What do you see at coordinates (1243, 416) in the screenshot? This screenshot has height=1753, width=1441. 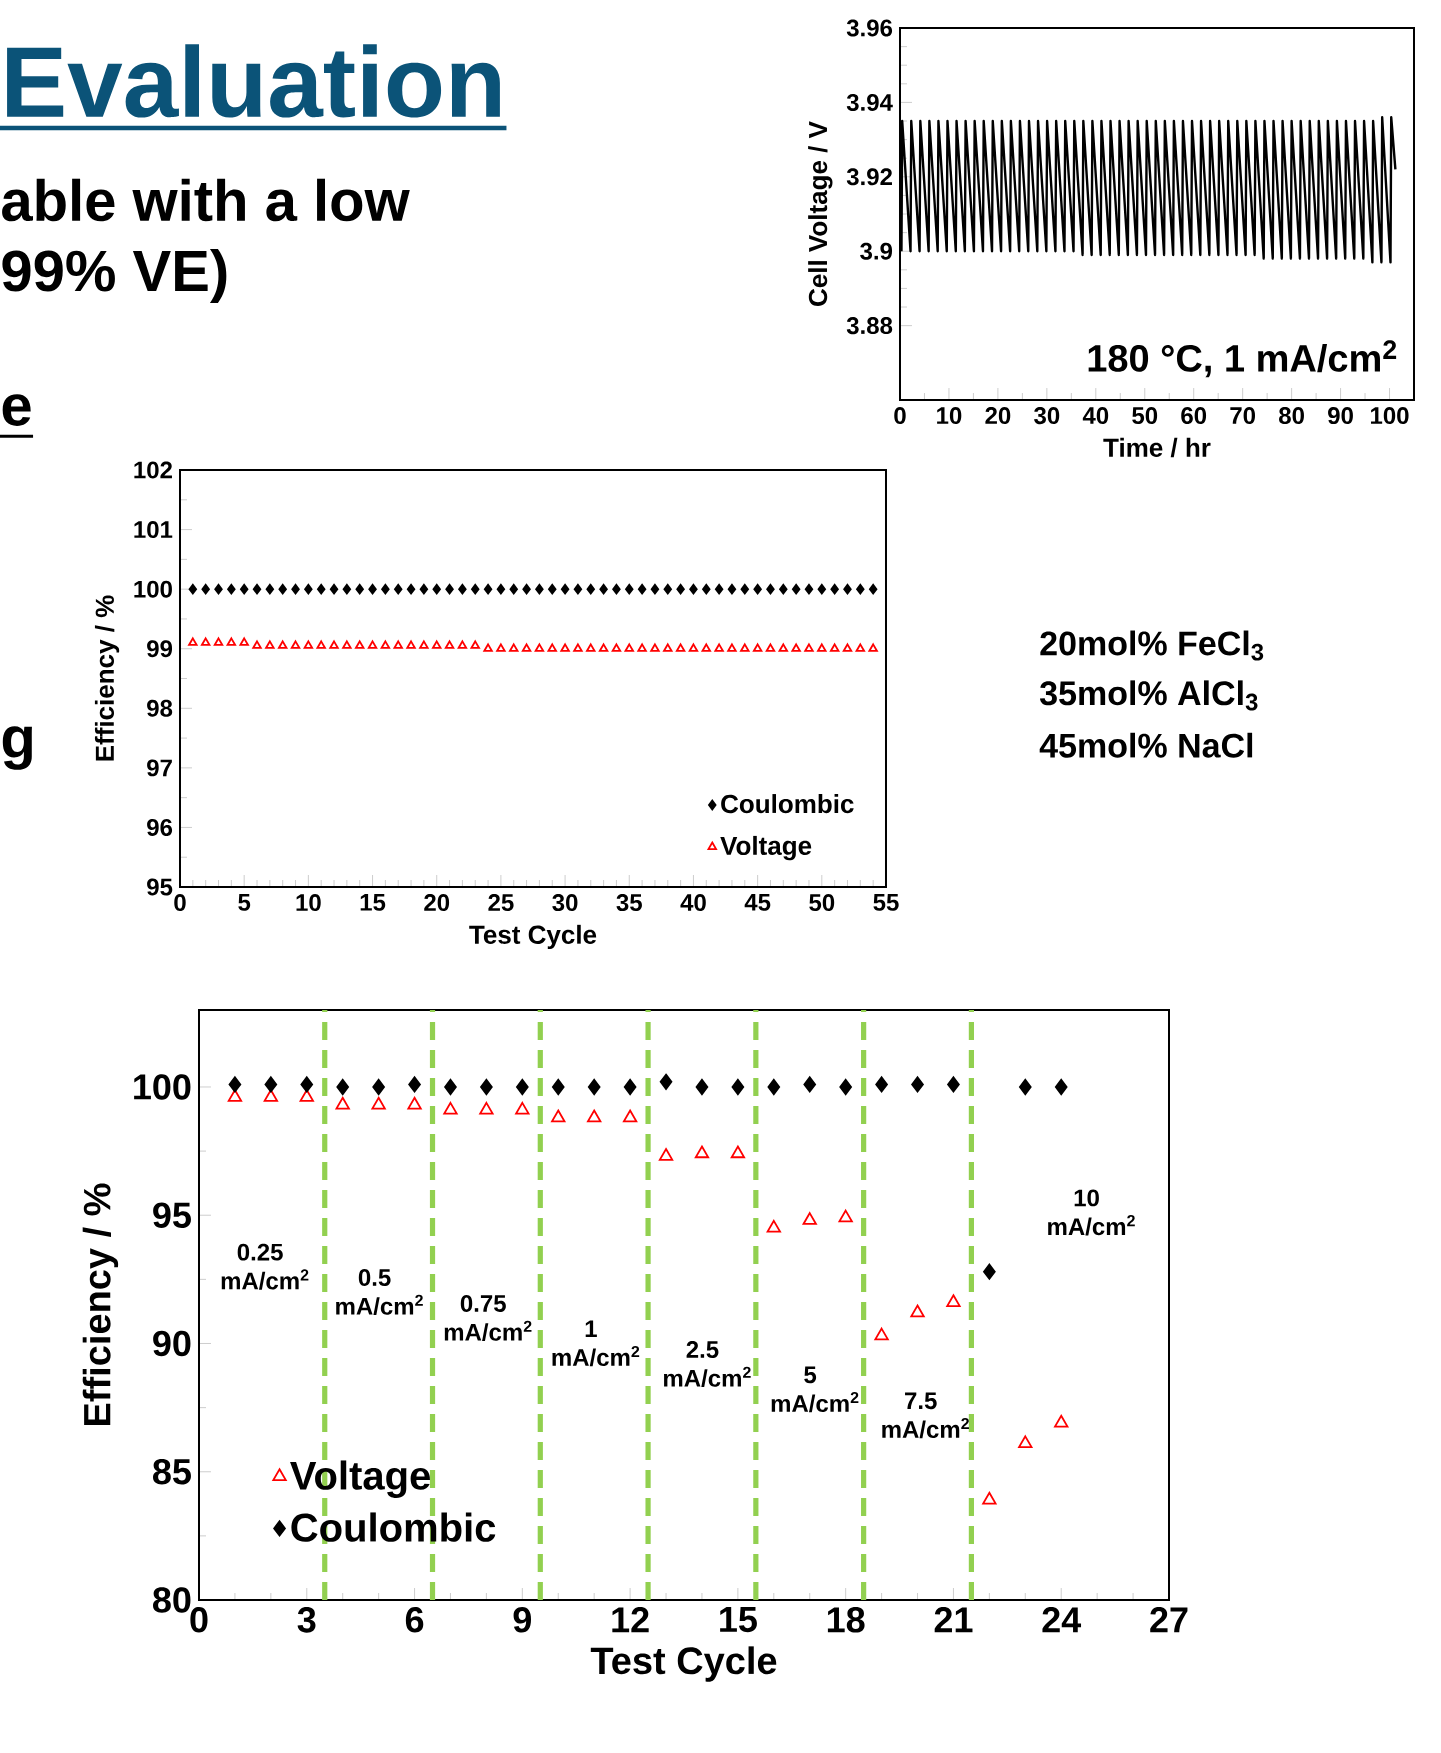 I see `x-tick-label: 70` at bounding box center [1243, 416].